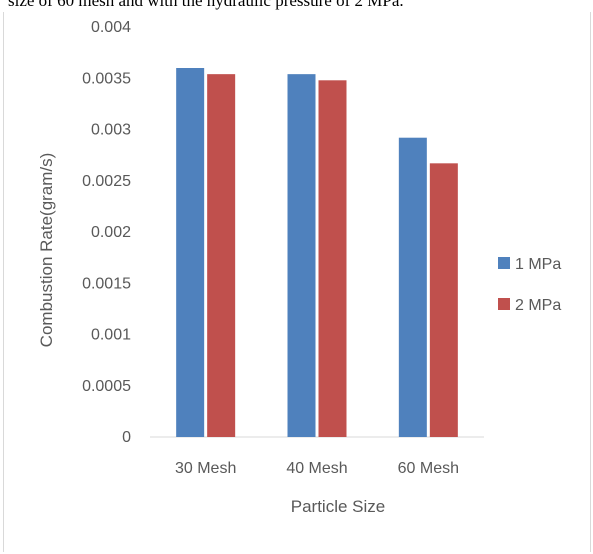 The height and width of the screenshot is (554, 593). I want to click on x-tick-label-2: 60 Mesh, so click(428, 468).